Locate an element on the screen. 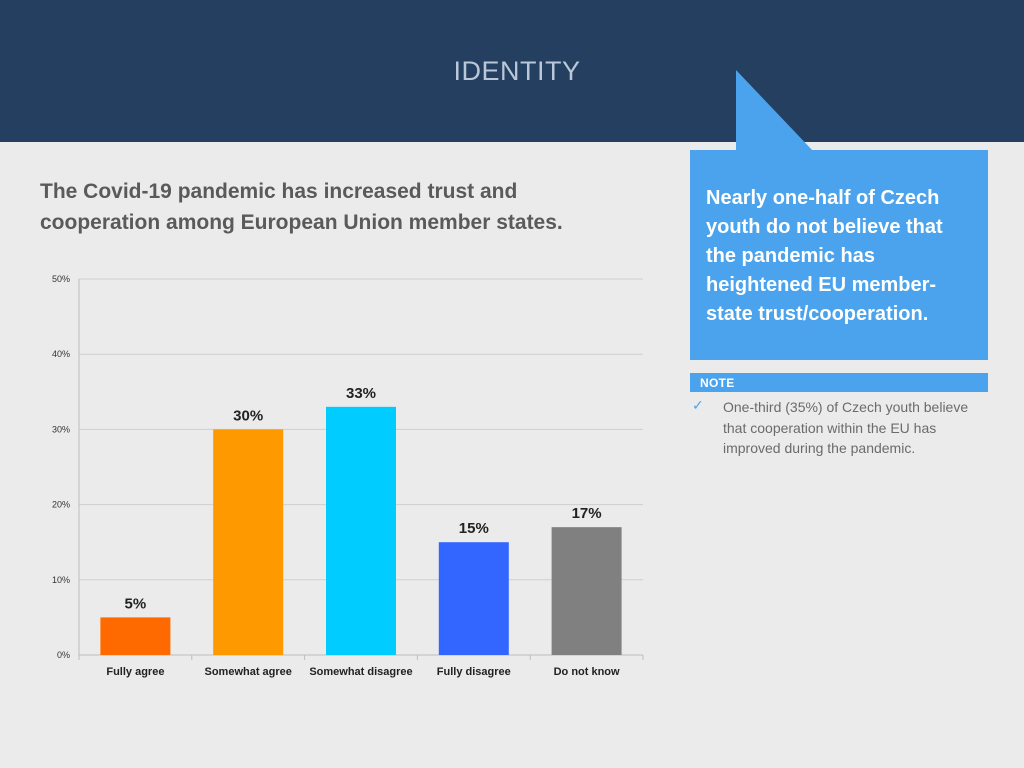 The width and height of the screenshot is (1024, 768). y-tick-label: 40% is located at coordinates (61, 354).